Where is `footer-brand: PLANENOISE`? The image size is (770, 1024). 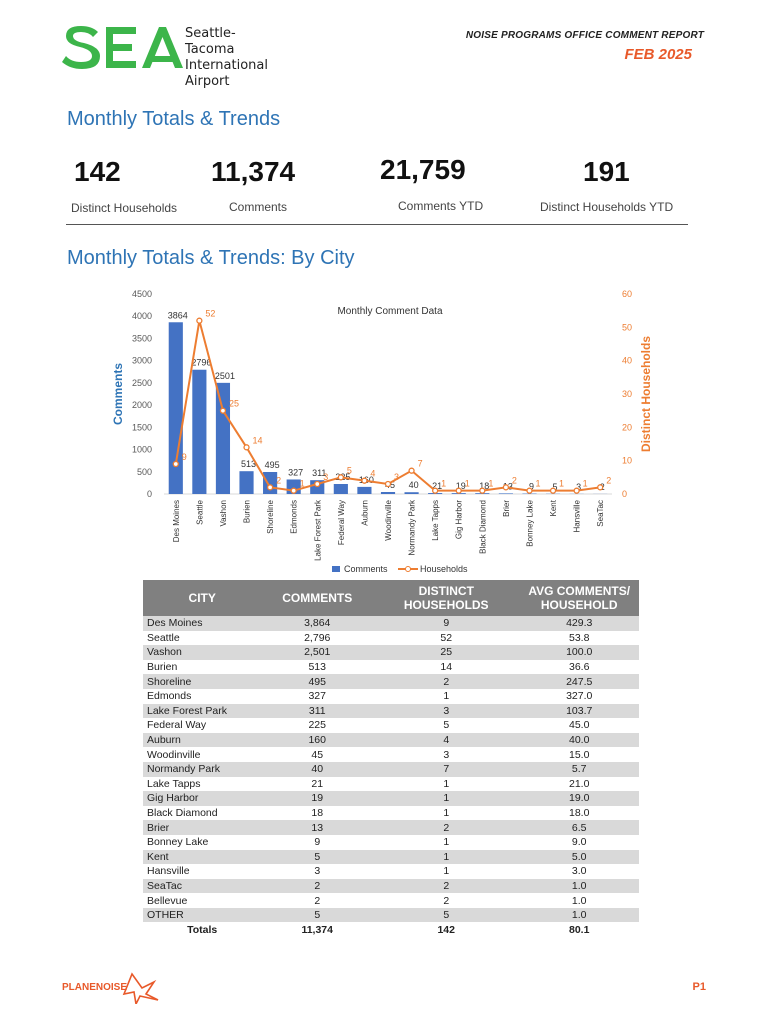 footer-brand: PLANENOISE is located at coordinates (95, 987).